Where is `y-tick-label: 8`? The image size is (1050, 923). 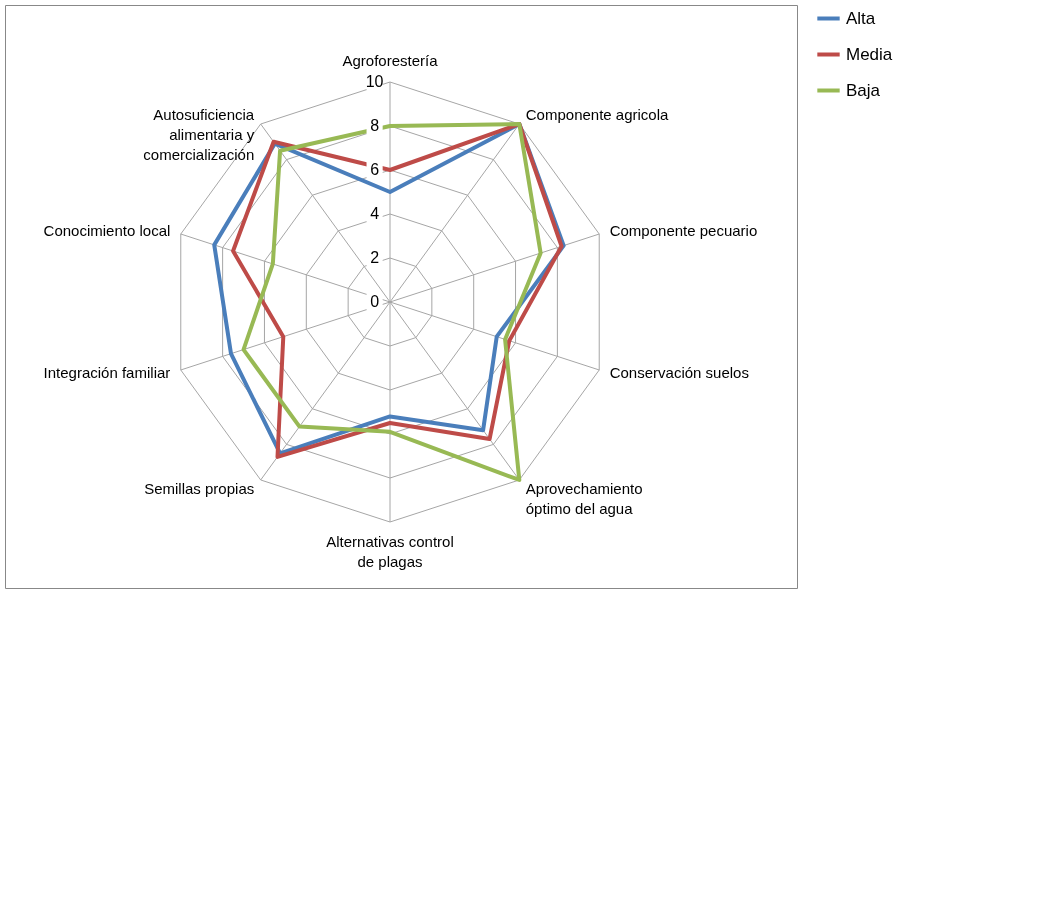
y-tick-label: 8 is located at coordinates (375, 125).